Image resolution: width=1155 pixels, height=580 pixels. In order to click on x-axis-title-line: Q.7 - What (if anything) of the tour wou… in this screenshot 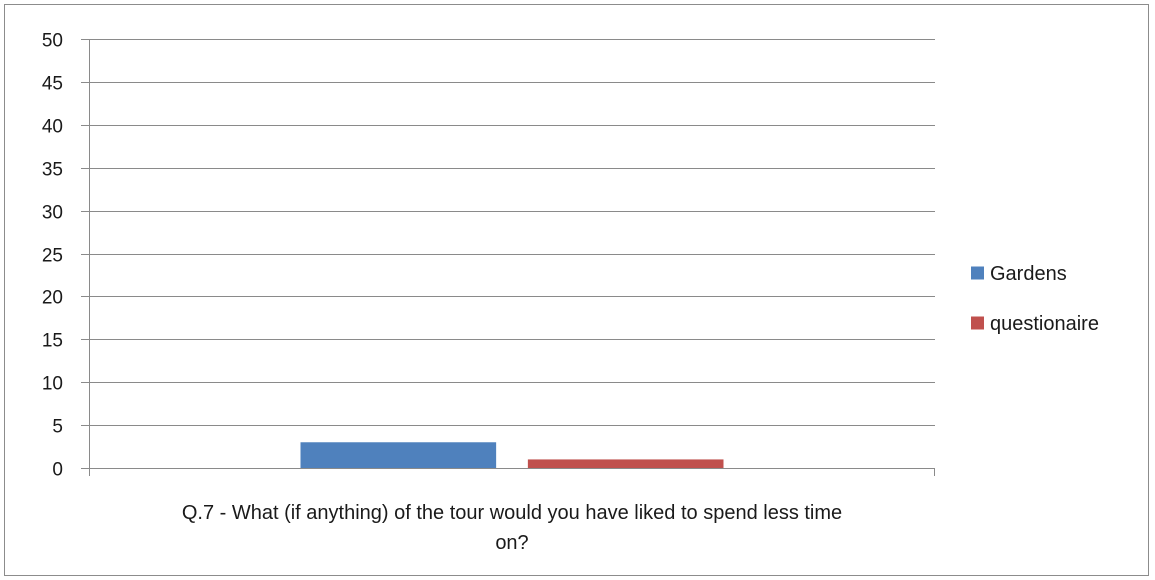, I will do `click(512, 513)`.